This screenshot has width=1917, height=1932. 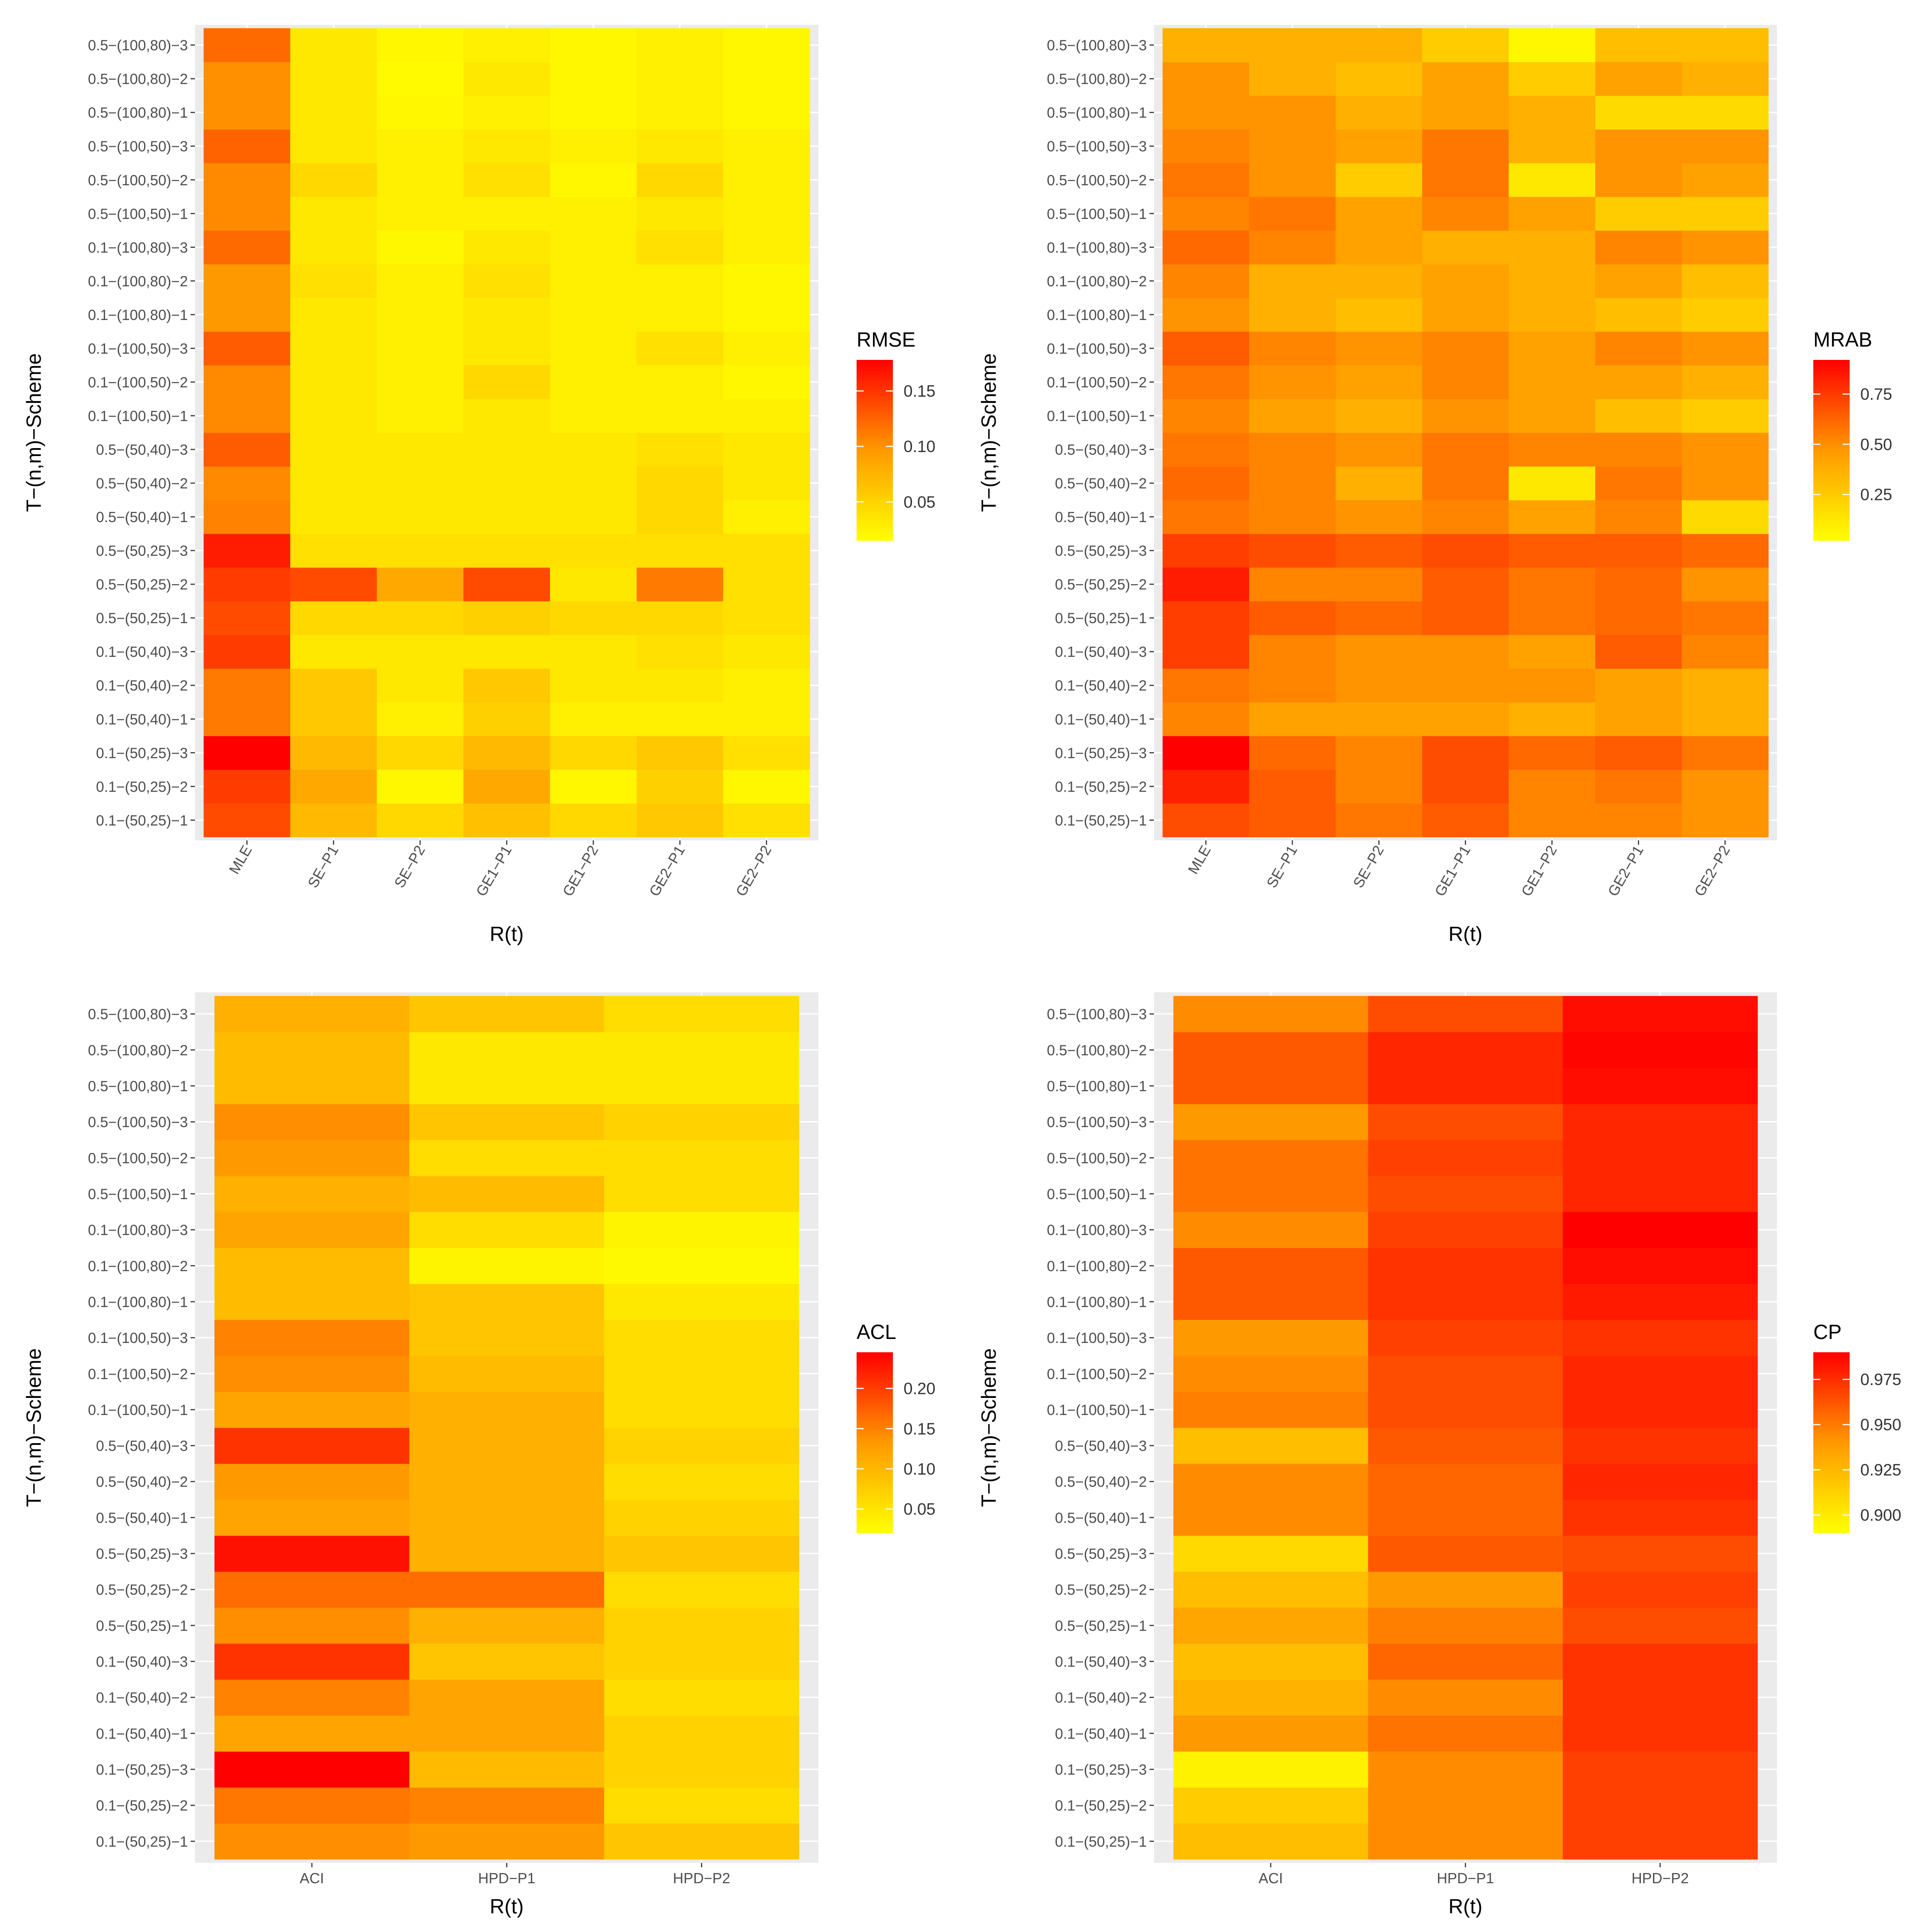 I want to click on y-tick-label: 0.5−(50,25)−3, so click(x=142, y=551).